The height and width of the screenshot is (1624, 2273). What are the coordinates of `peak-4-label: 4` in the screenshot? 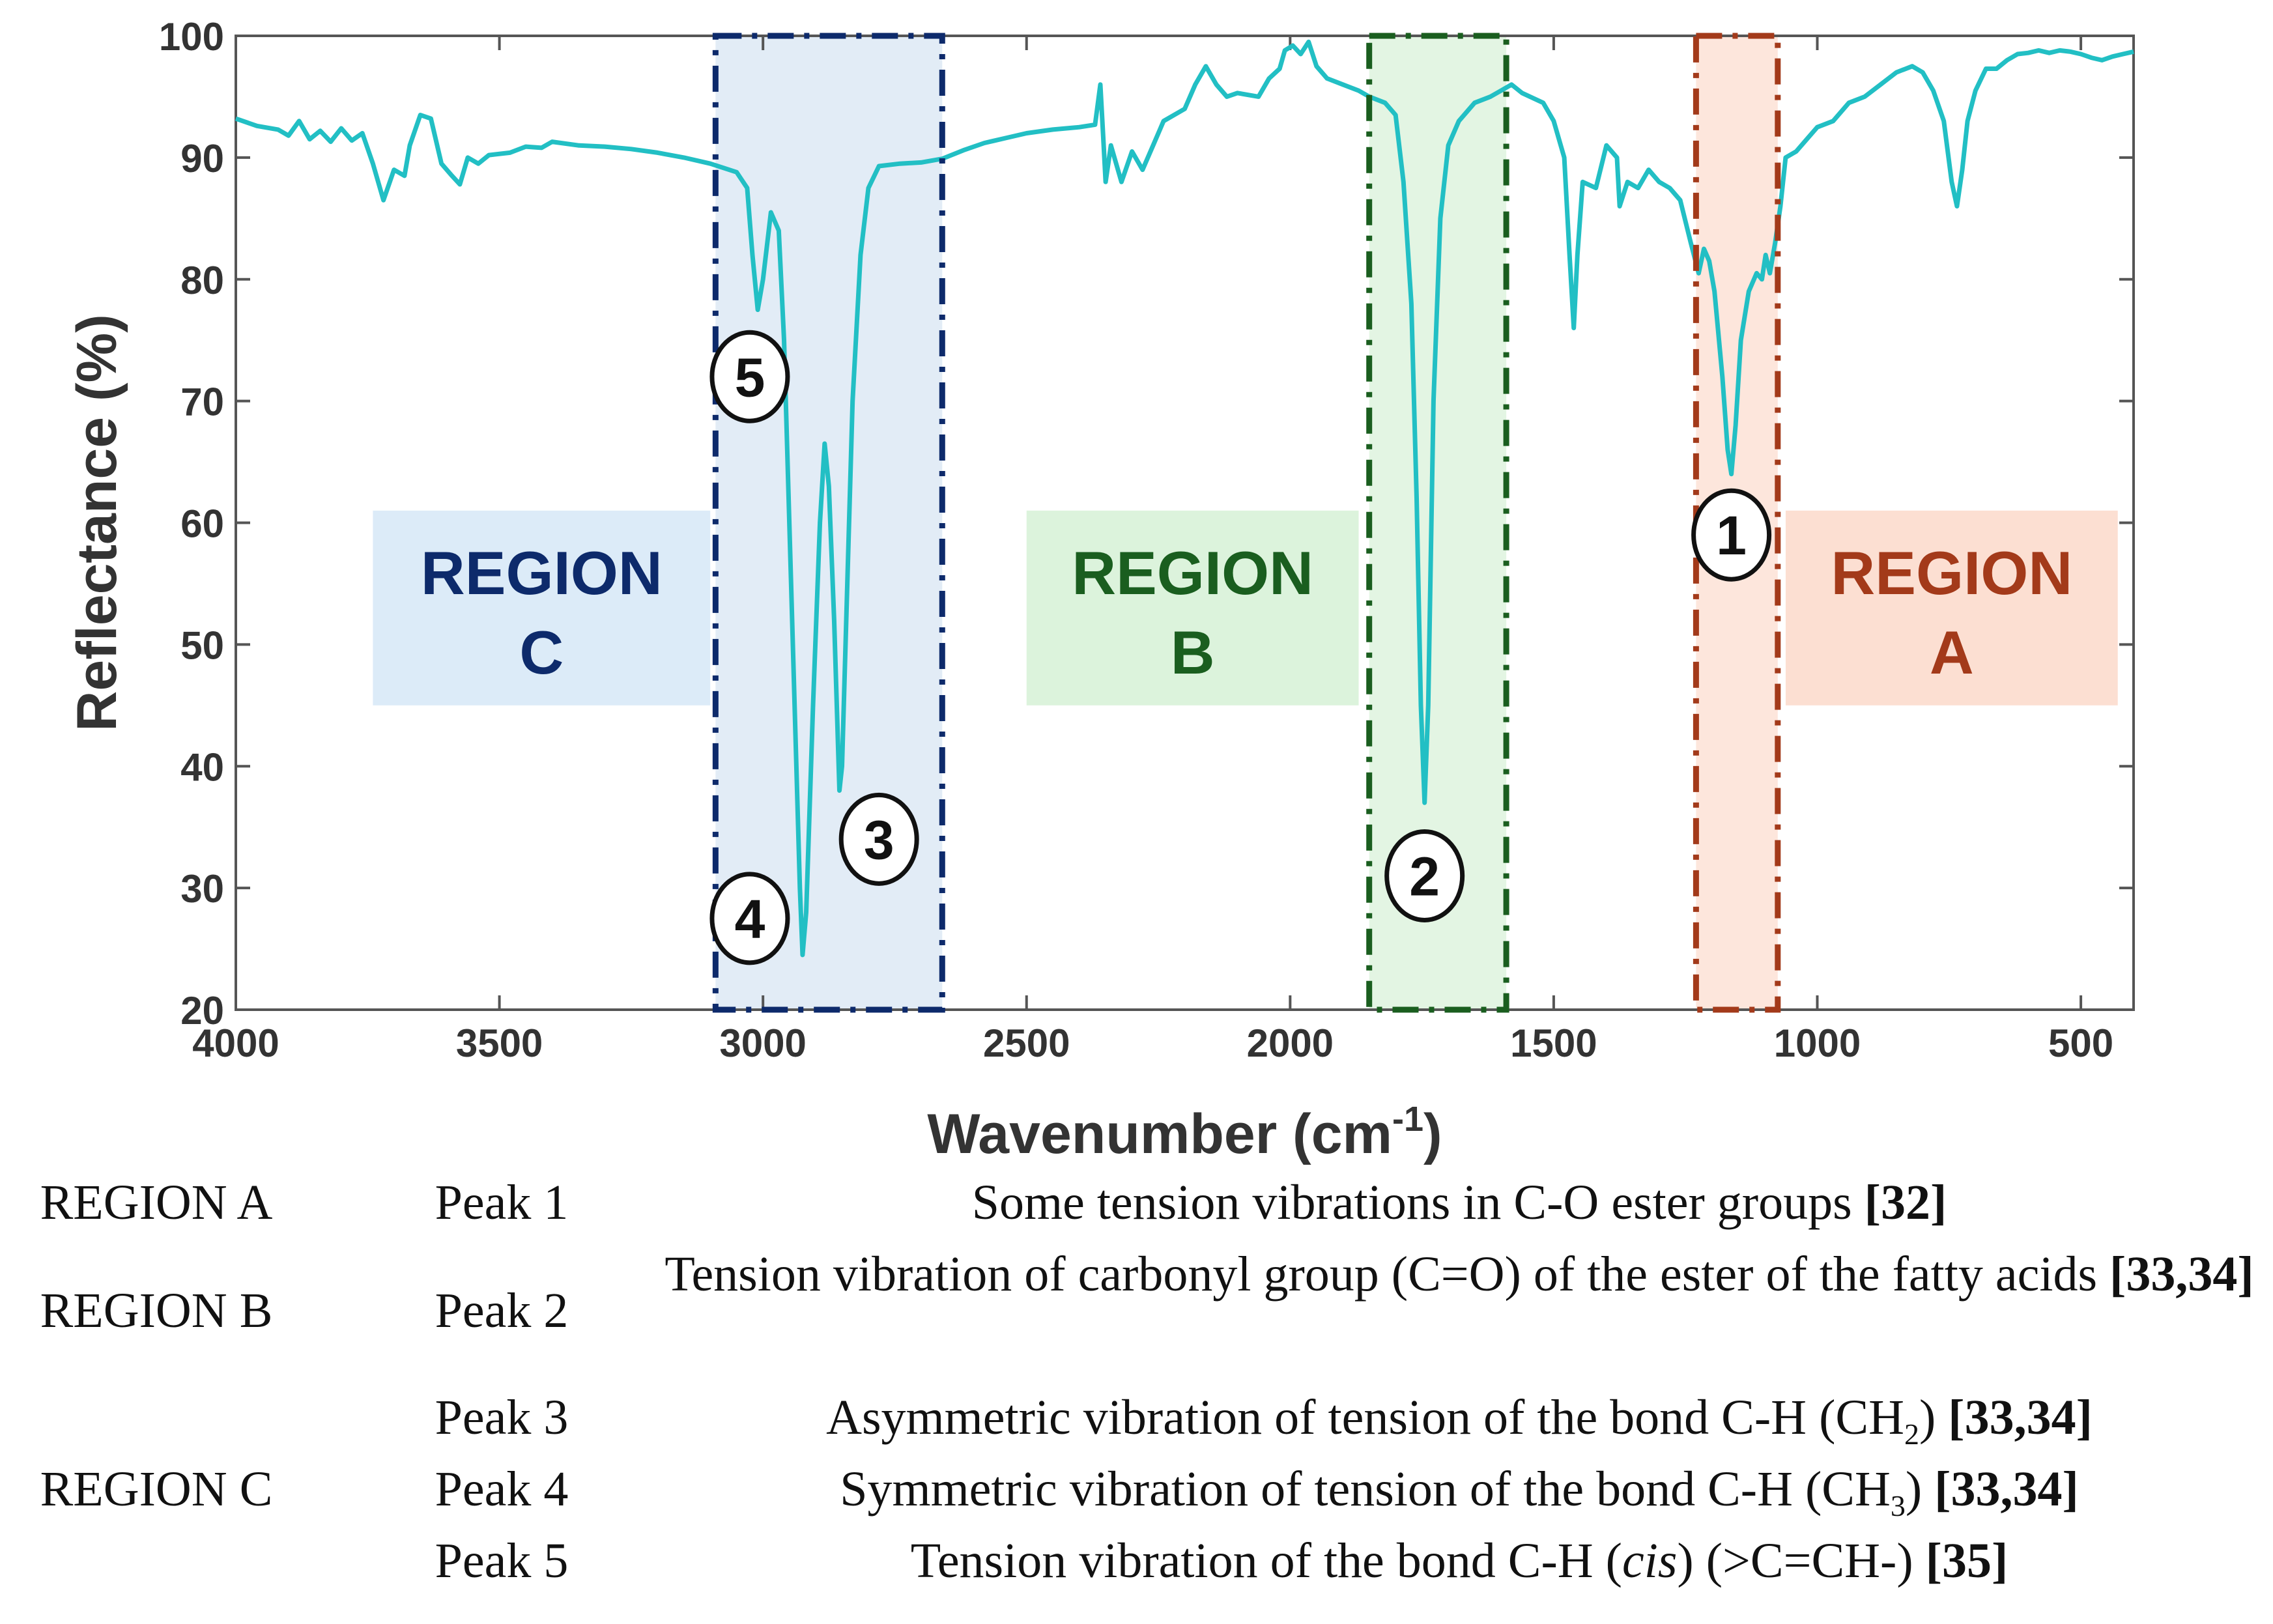 It's located at (750, 919).